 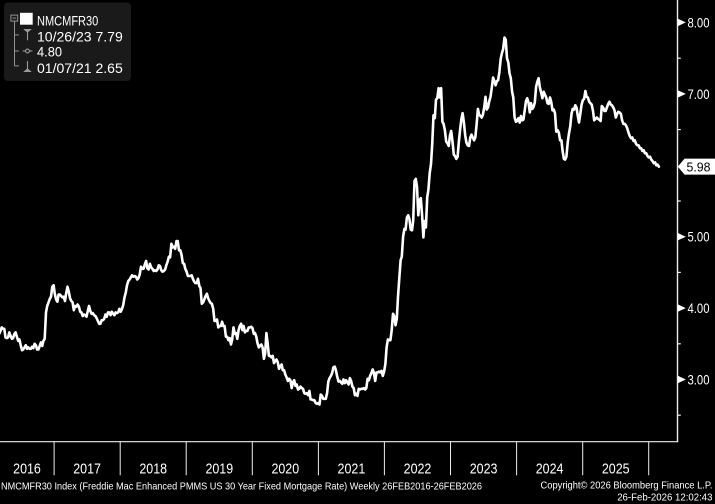 I want to click on svg-text: 4.00, so click(x=699, y=308).